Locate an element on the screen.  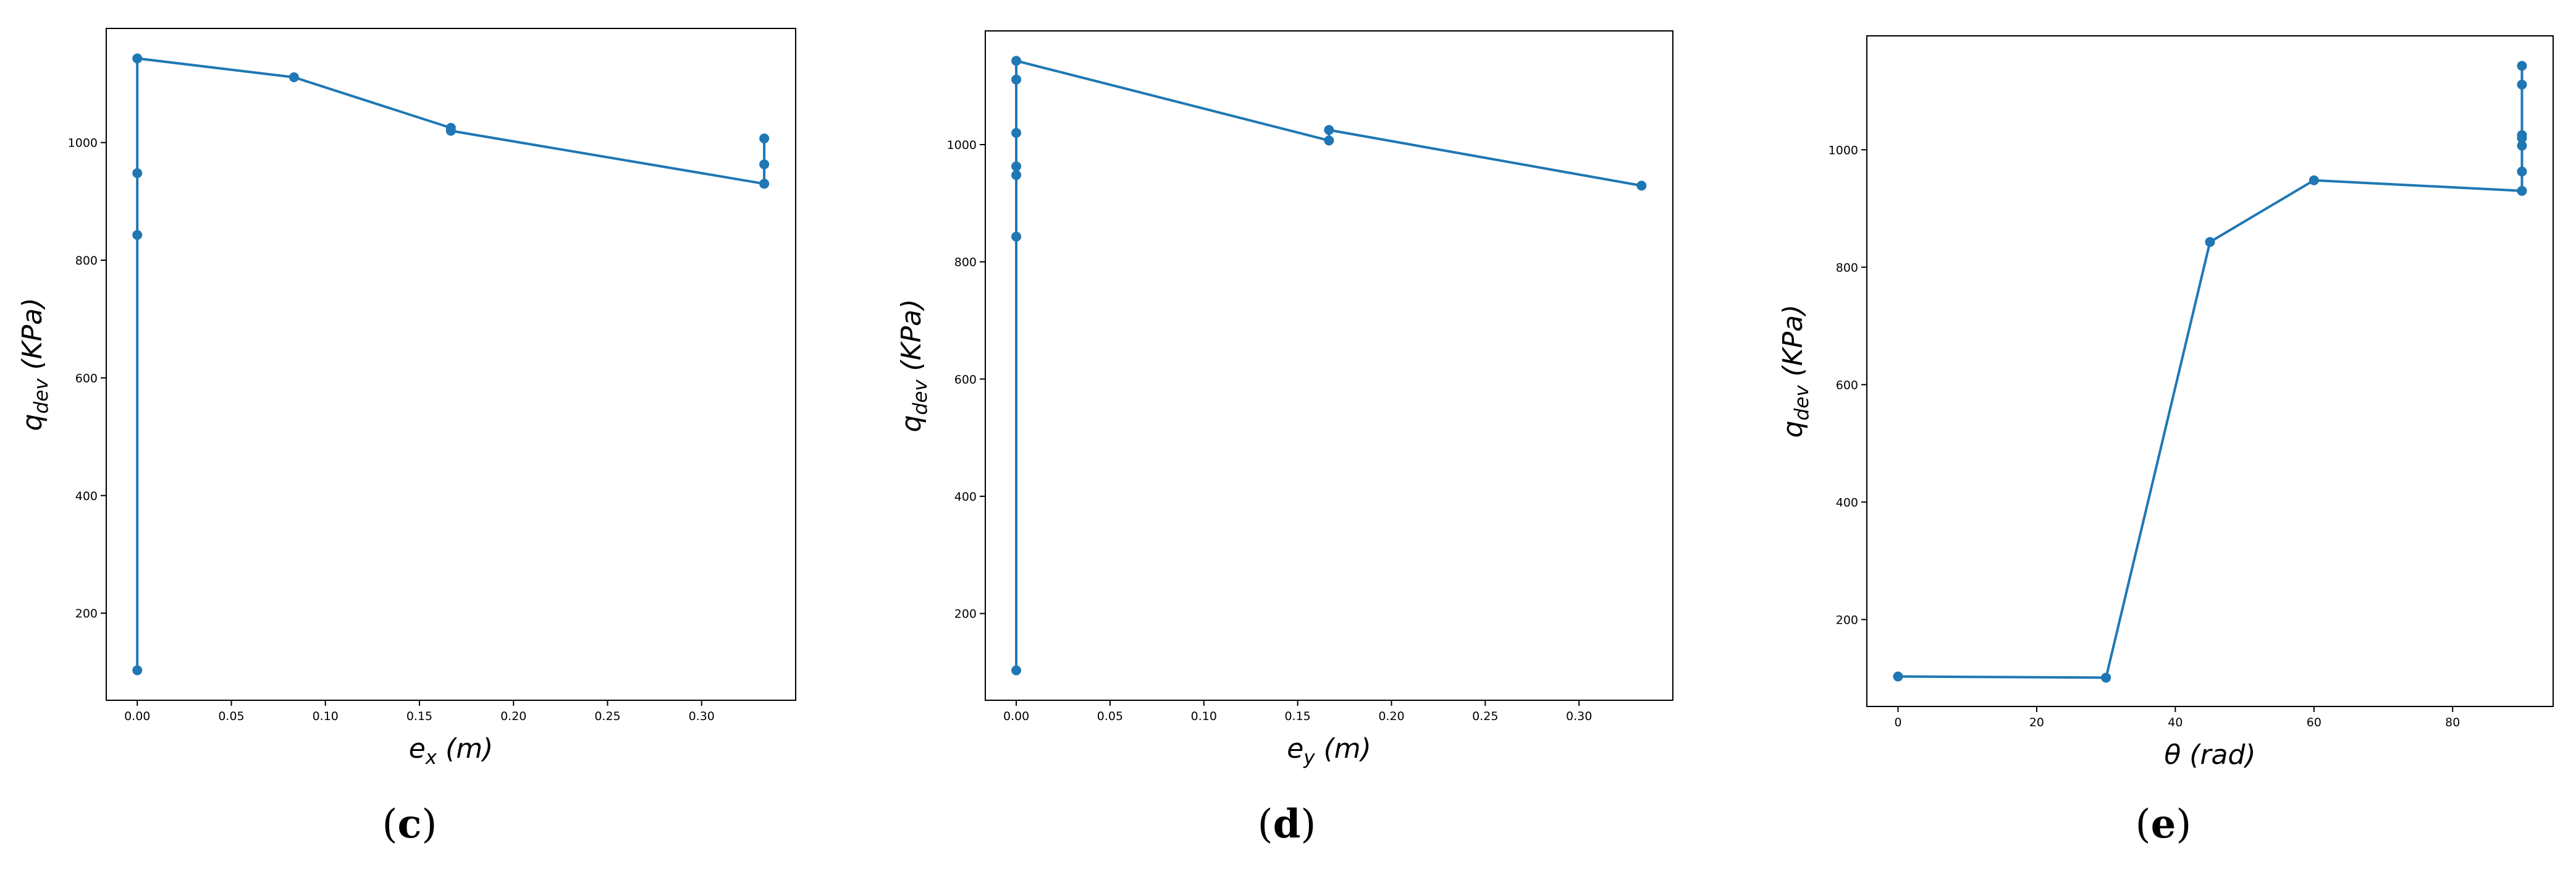
x-tick-label: 0 is located at coordinates (1897, 723).